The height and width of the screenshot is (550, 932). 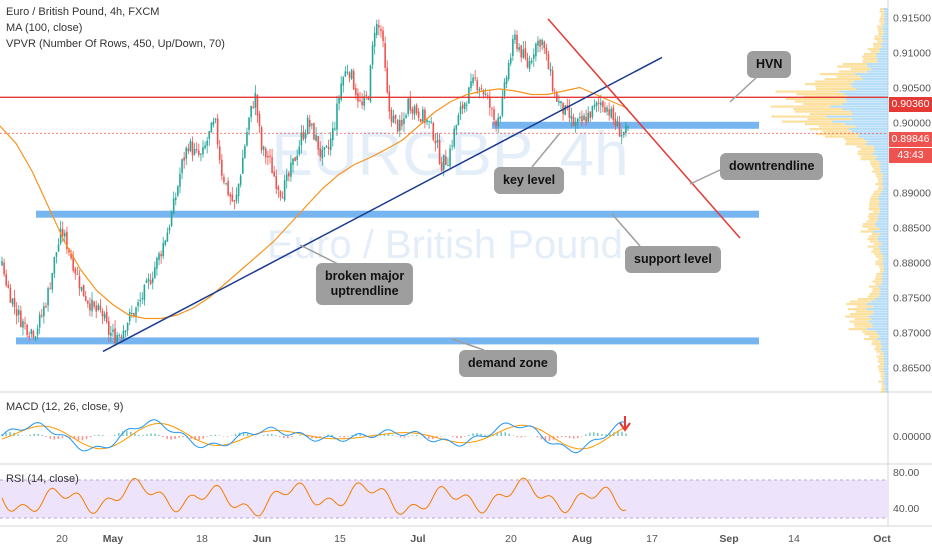 What do you see at coordinates (83, 12) in the screenshot?
I see `symbol-title: Euro / British Pound, 4h, FXCM` at bounding box center [83, 12].